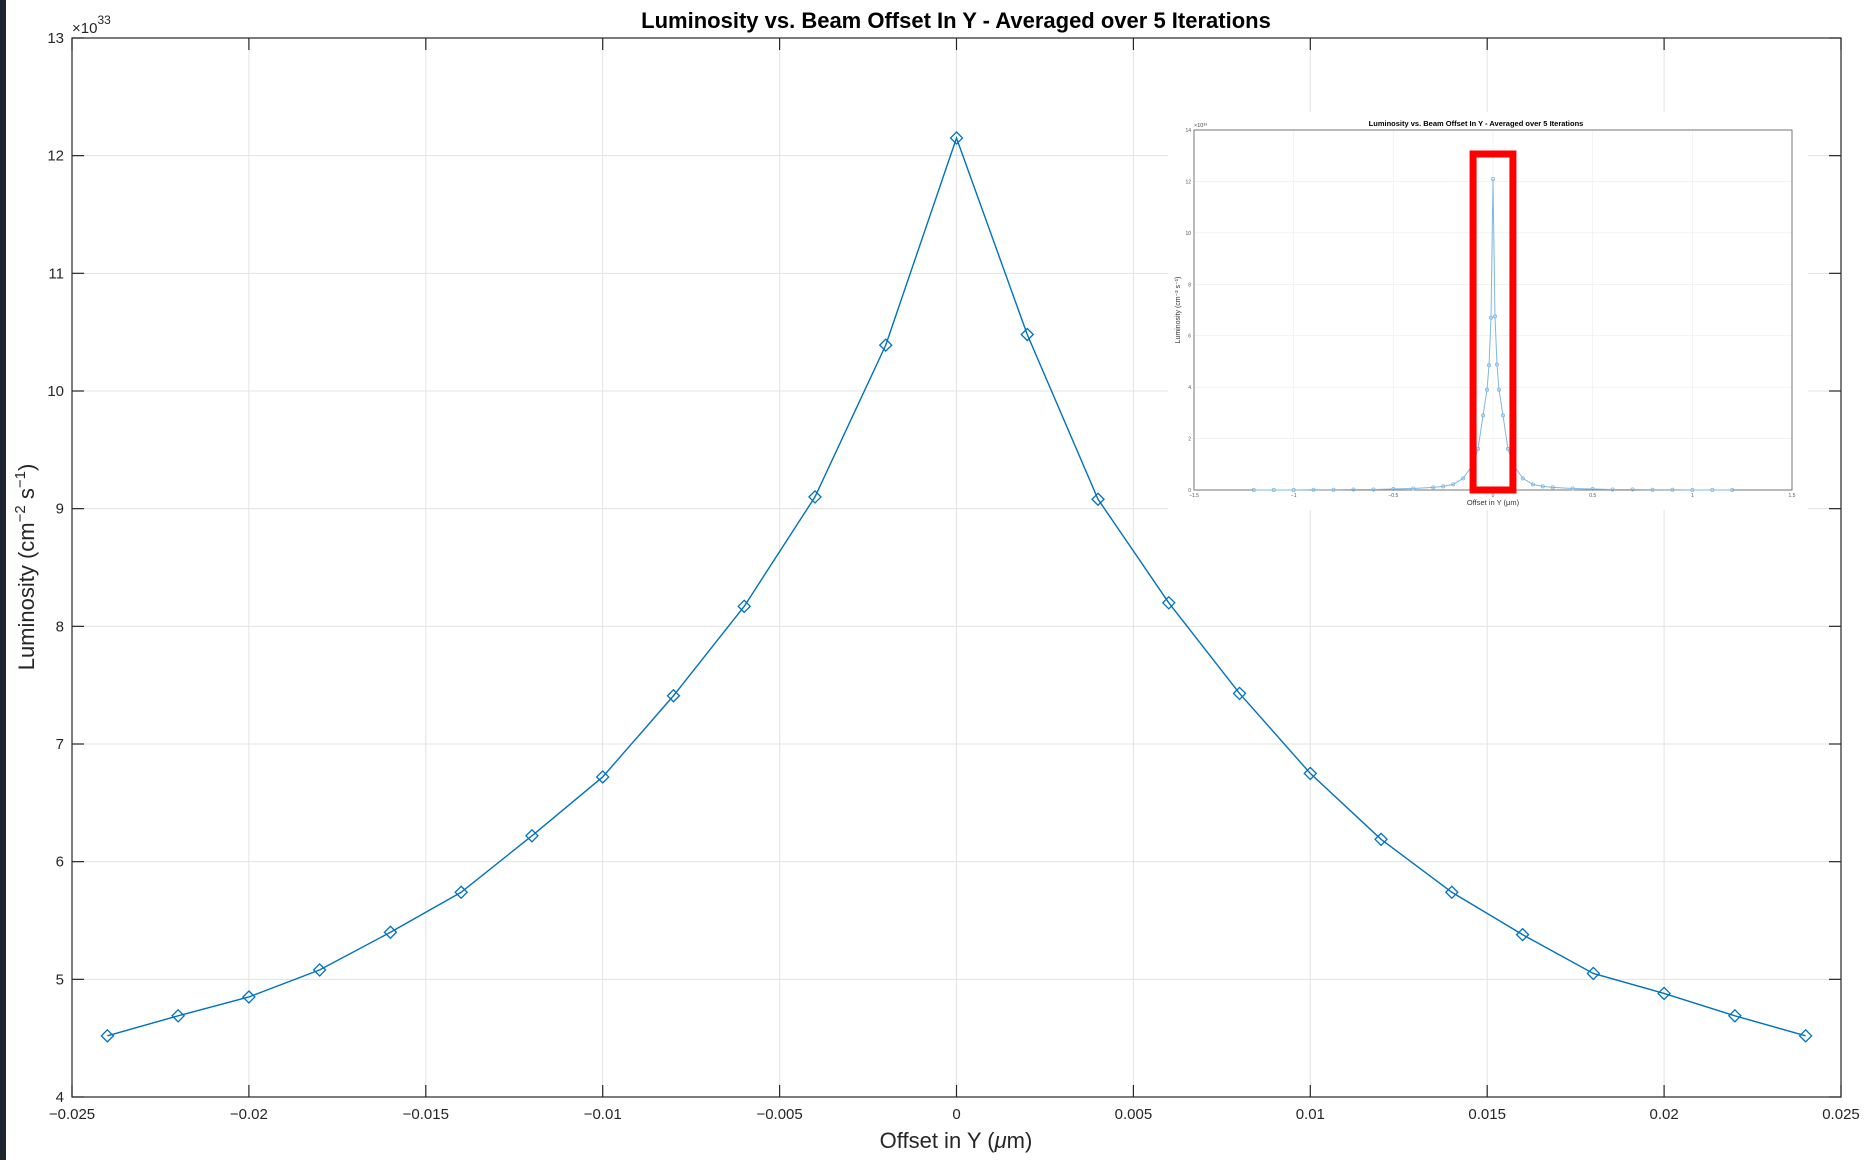  I want to click on y-tick-label: 10, so click(55, 391).